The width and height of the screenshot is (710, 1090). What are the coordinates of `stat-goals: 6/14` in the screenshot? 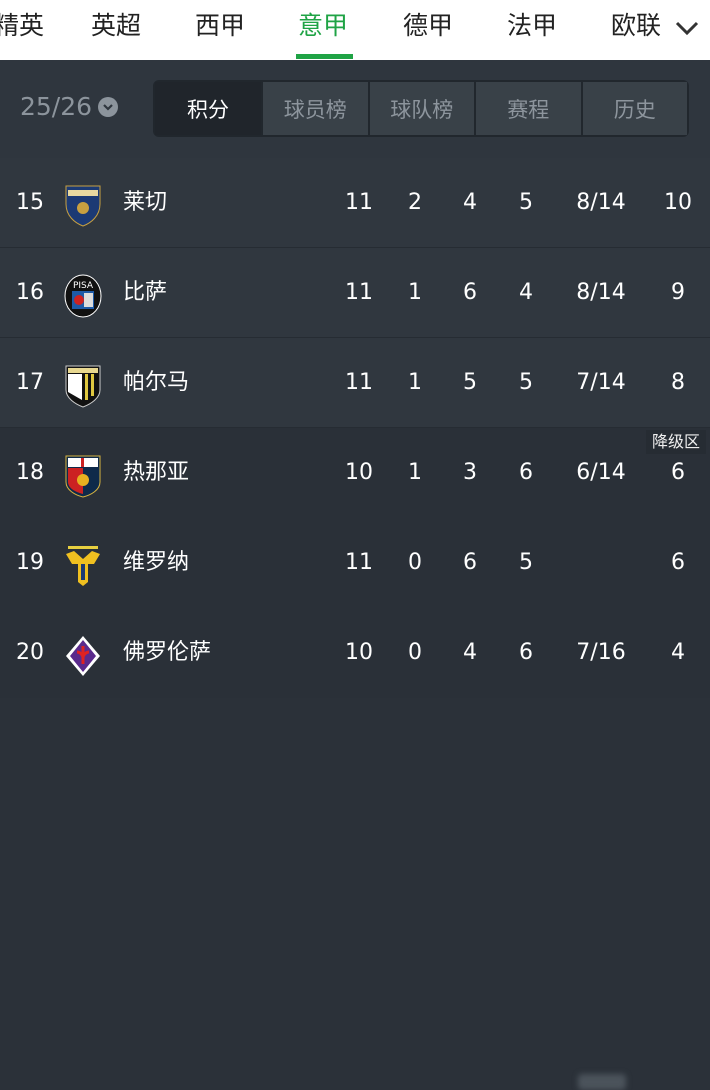 It's located at (601, 472).